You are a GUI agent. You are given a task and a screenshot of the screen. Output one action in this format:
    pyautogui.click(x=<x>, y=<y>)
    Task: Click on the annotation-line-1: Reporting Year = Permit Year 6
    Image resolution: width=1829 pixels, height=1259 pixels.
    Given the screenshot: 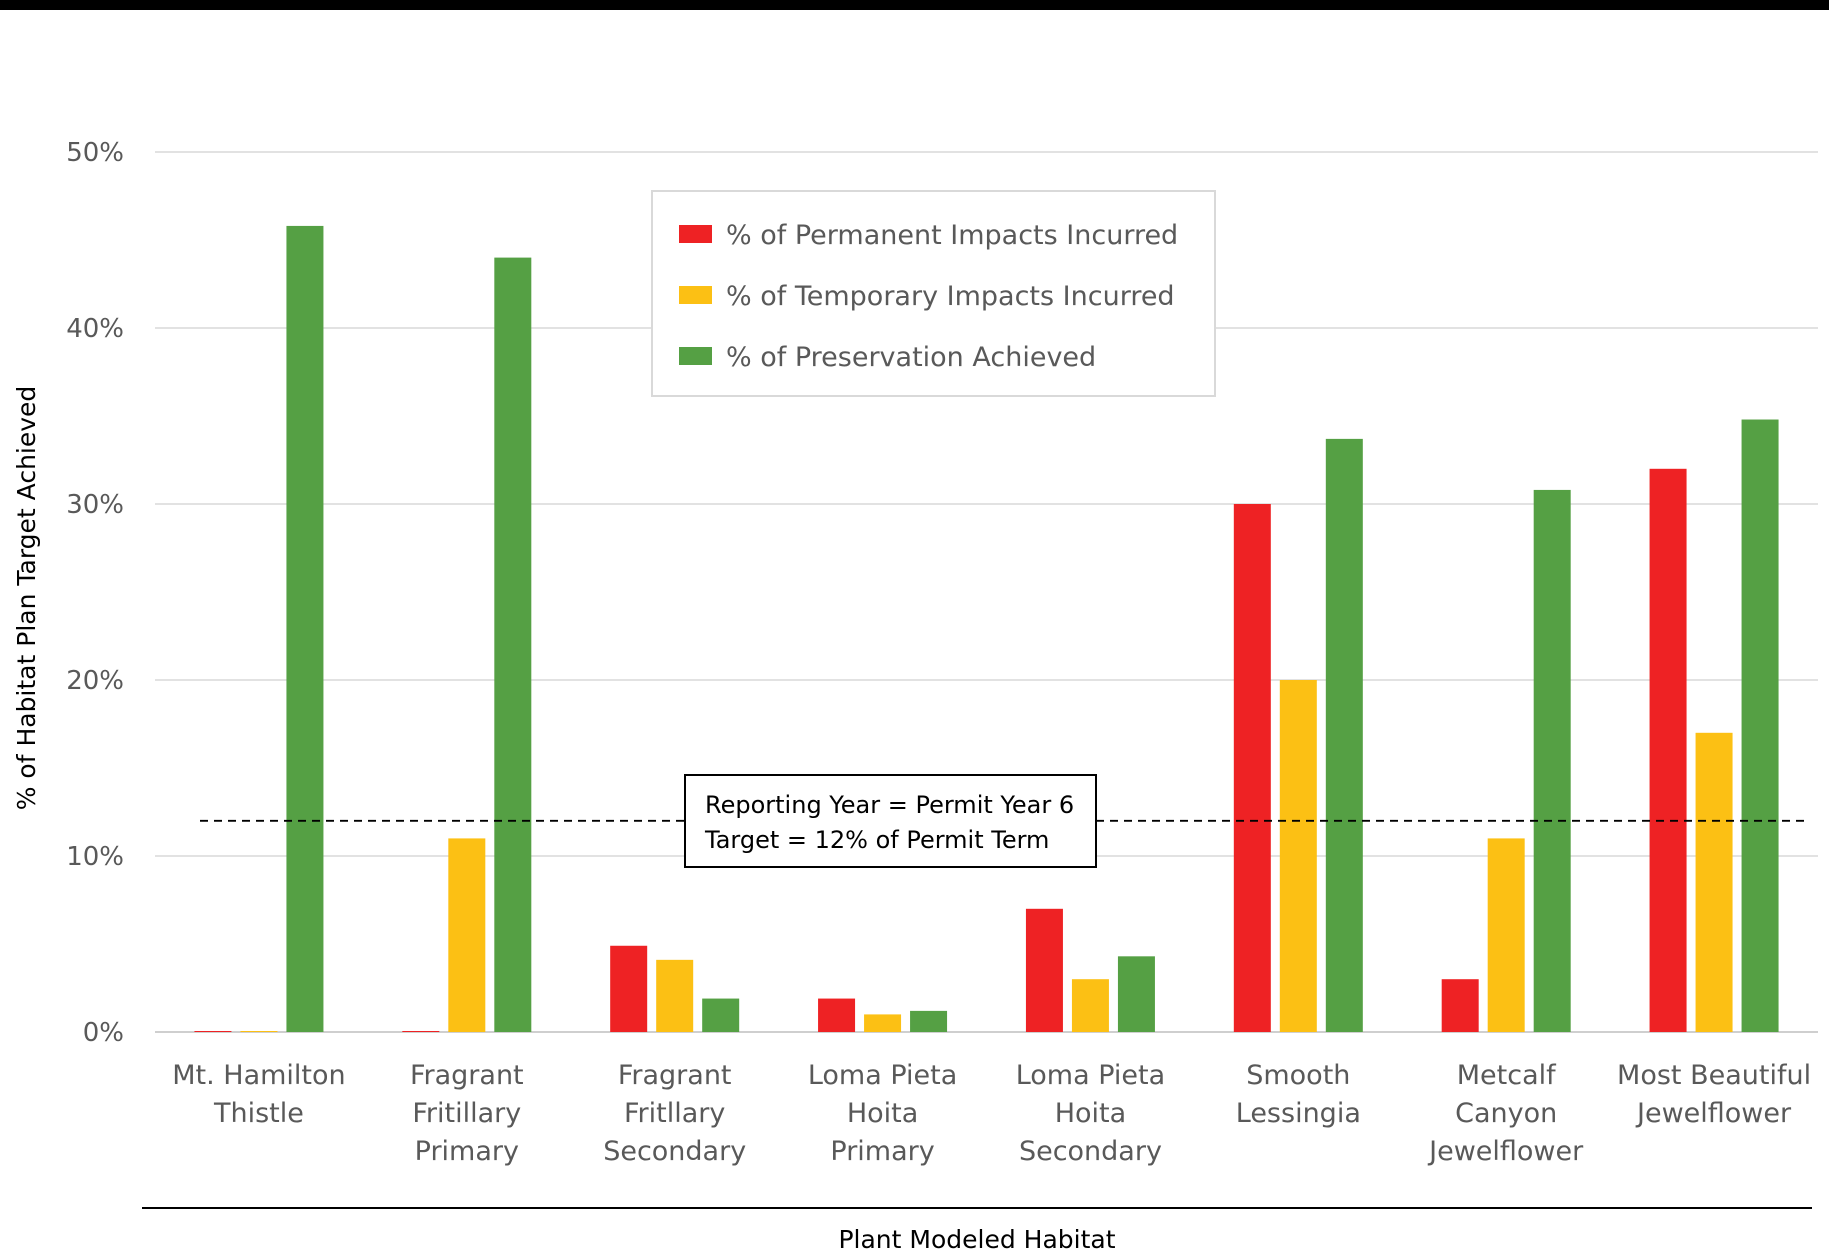 What is the action you would take?
    pyautogui.click(x=889, y=805)
    